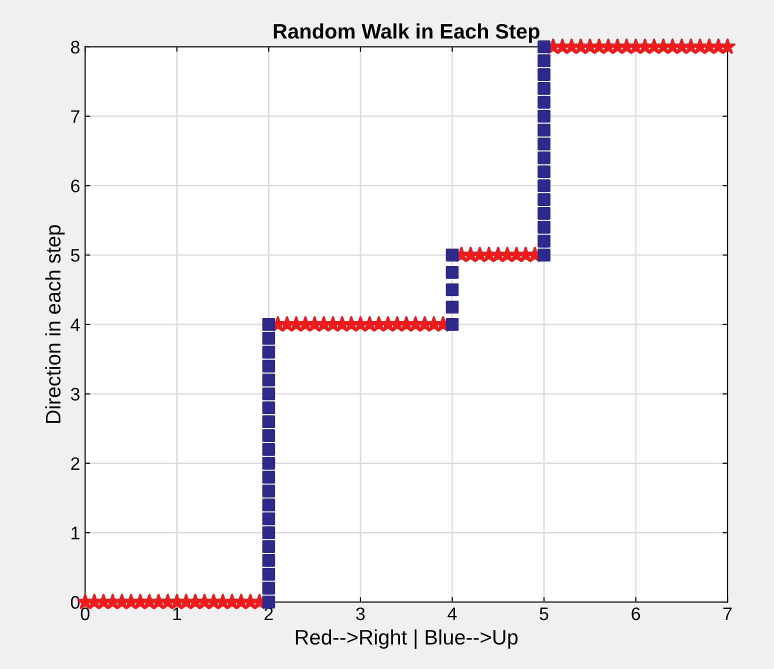 This screenshot has height=669, width=774. Describe the element at coordinates (636, 613) in the screenshot. I see `x-tick-label: 6` at that location.